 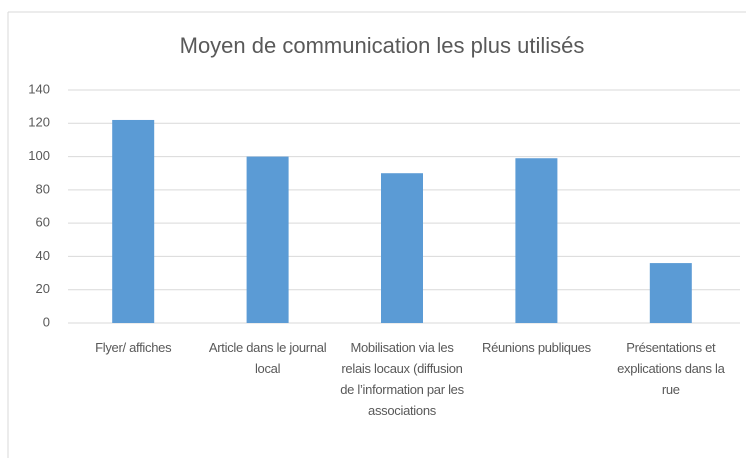 What do you see at coordinates (43, 255) in the screenshot?
I see `y-tick-label: 40` at bounding box center [43, 255].